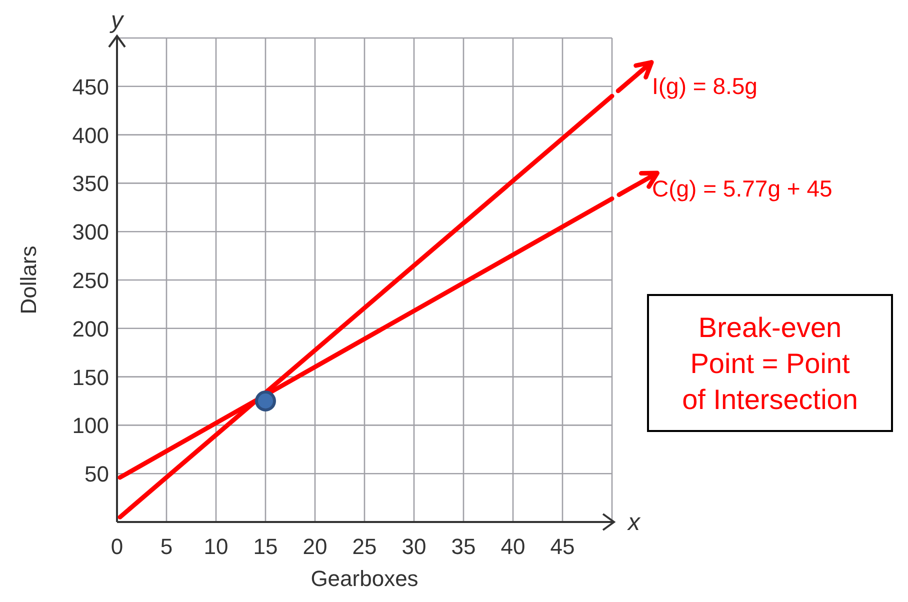  What do you see at coordinates (265, 546) in the screenshot?
I see `x-tick-label: 15` at bounding box center [265, 546].